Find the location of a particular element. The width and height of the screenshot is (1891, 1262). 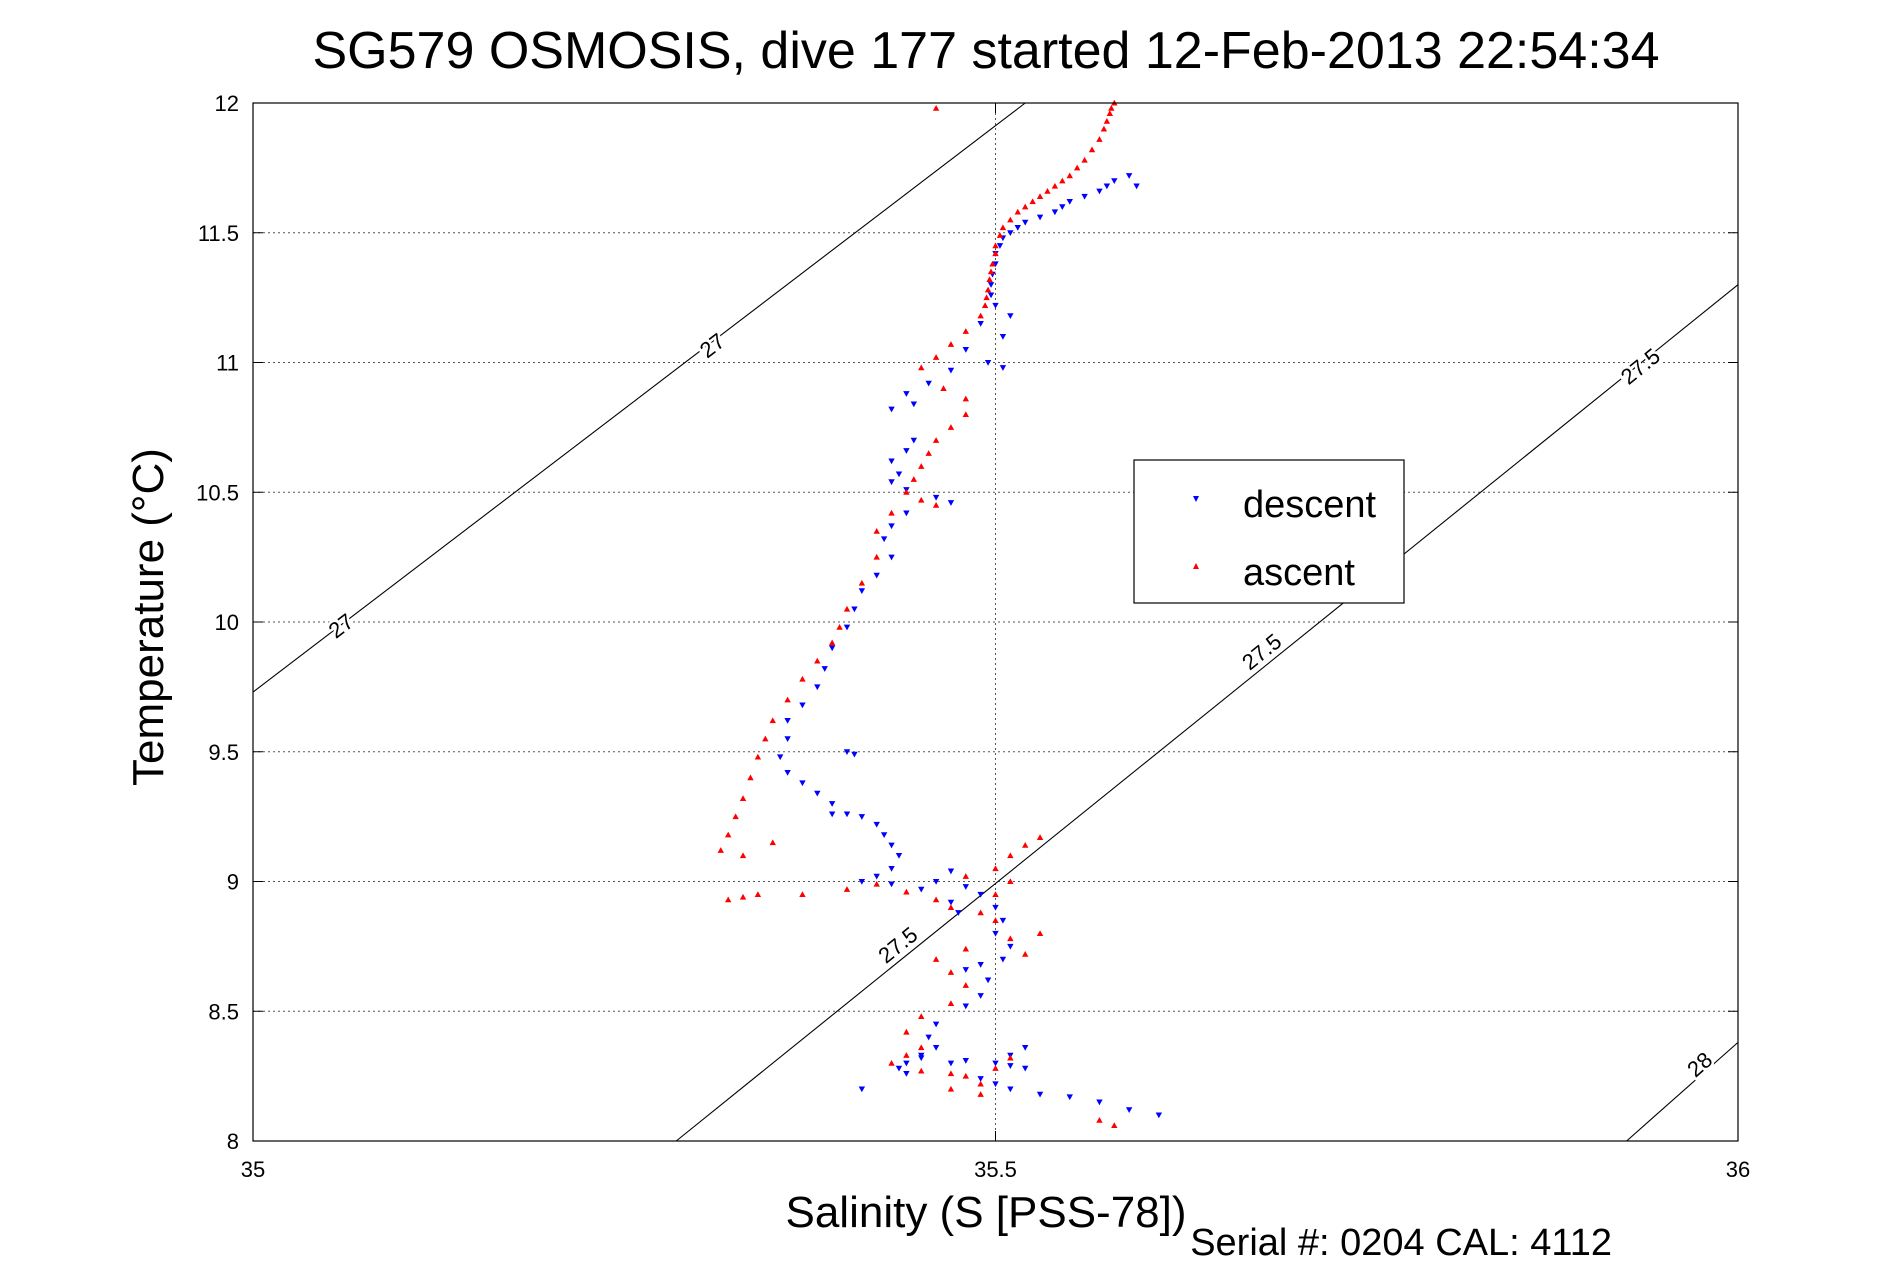

x-tick-label: 36 is located at coordinates (1738, 1169).